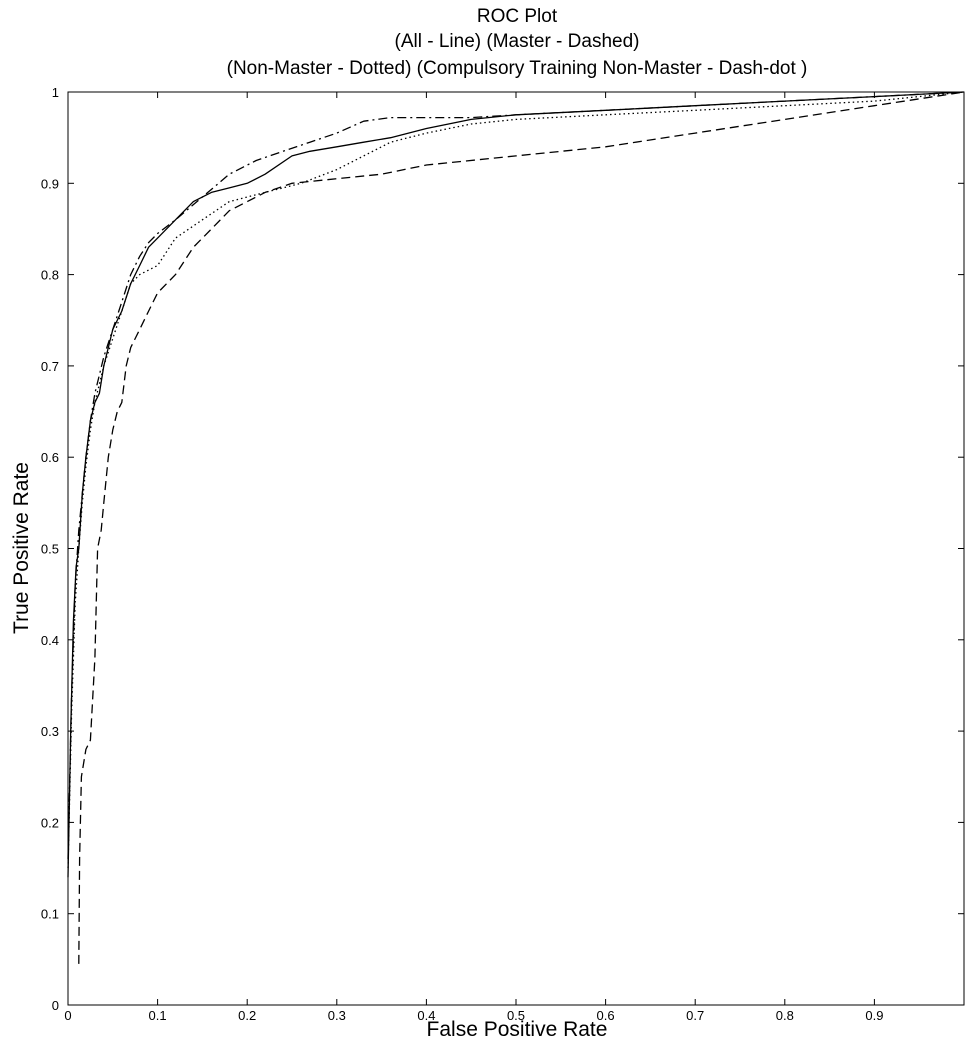 The height and width of the screenshot is (1044, 965). I want to click on y-axis-label: True Positive Rate, so click(21, 548).